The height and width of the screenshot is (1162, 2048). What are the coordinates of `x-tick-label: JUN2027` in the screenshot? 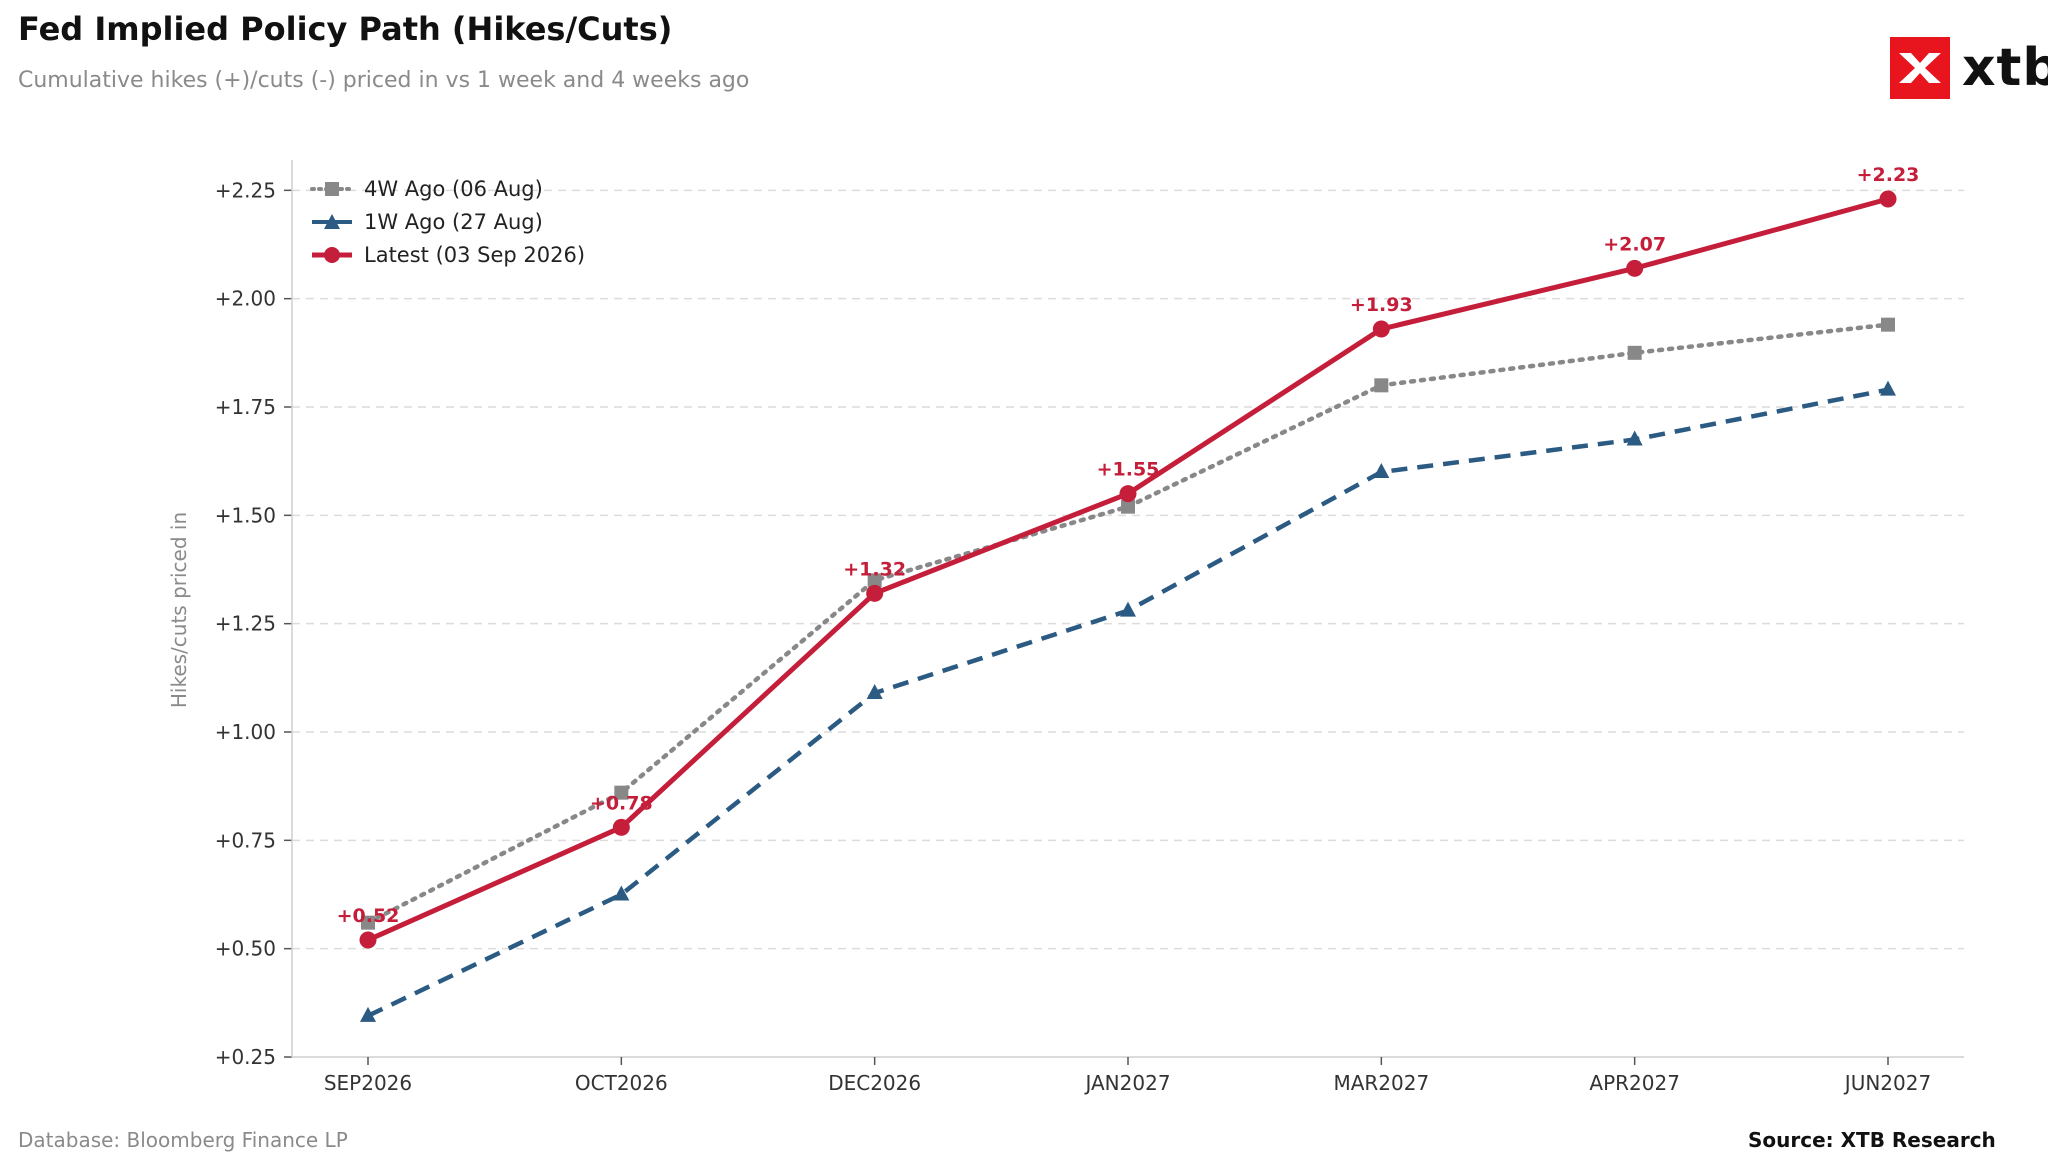 It's located at (1887, 1083).